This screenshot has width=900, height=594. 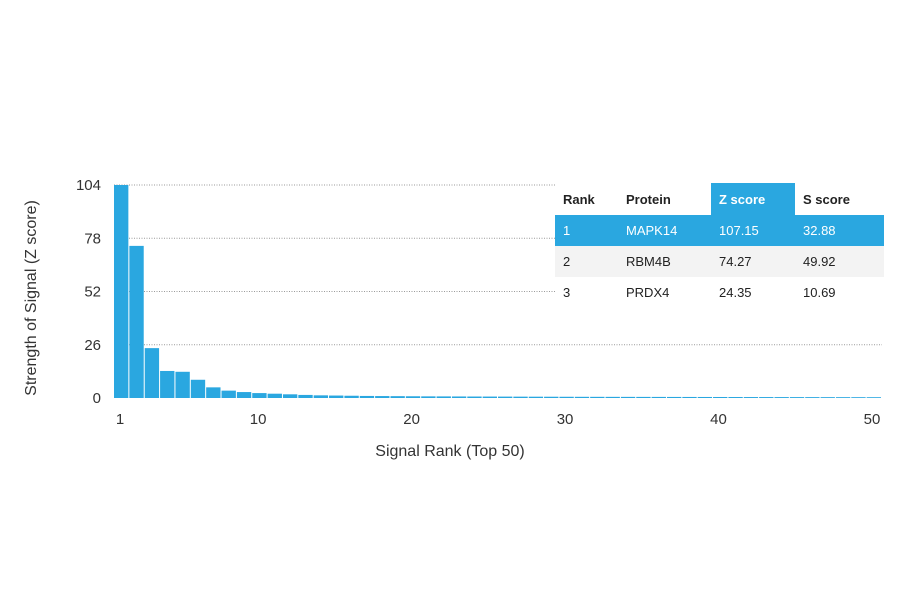 What do you see at coordinates (826, 199) in the screenshot?
I see `header-s-score: S score` at bounding box center [826, 199].